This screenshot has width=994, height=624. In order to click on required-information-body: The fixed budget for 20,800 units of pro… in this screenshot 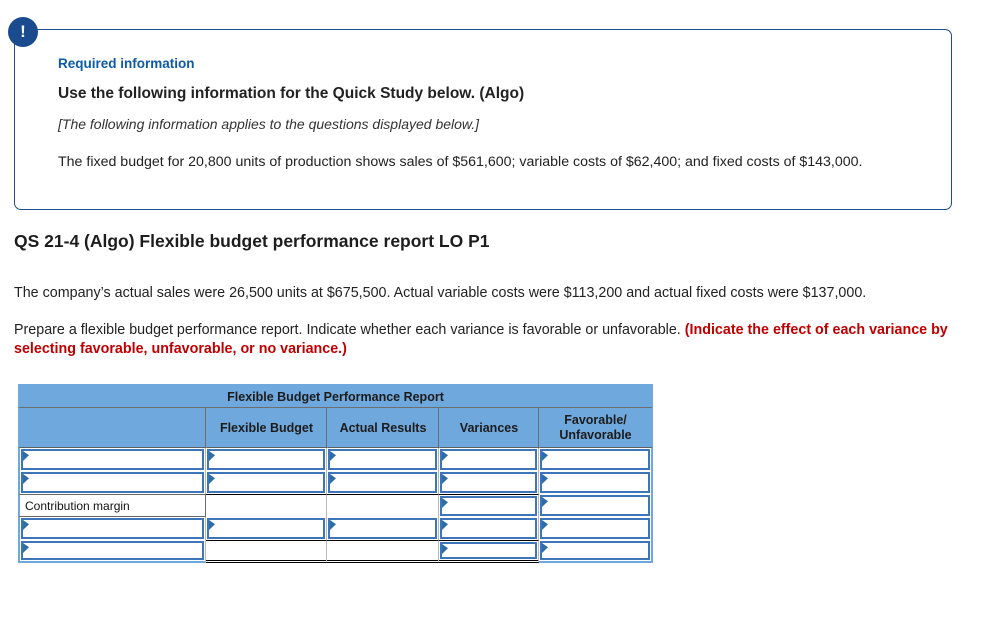, I will do `click(460, 162)`.